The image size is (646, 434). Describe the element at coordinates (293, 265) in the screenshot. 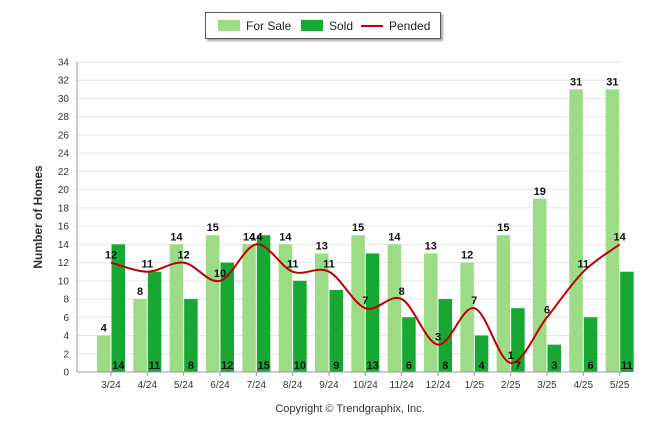

I see `label-pended-8/24: 11` at that location.